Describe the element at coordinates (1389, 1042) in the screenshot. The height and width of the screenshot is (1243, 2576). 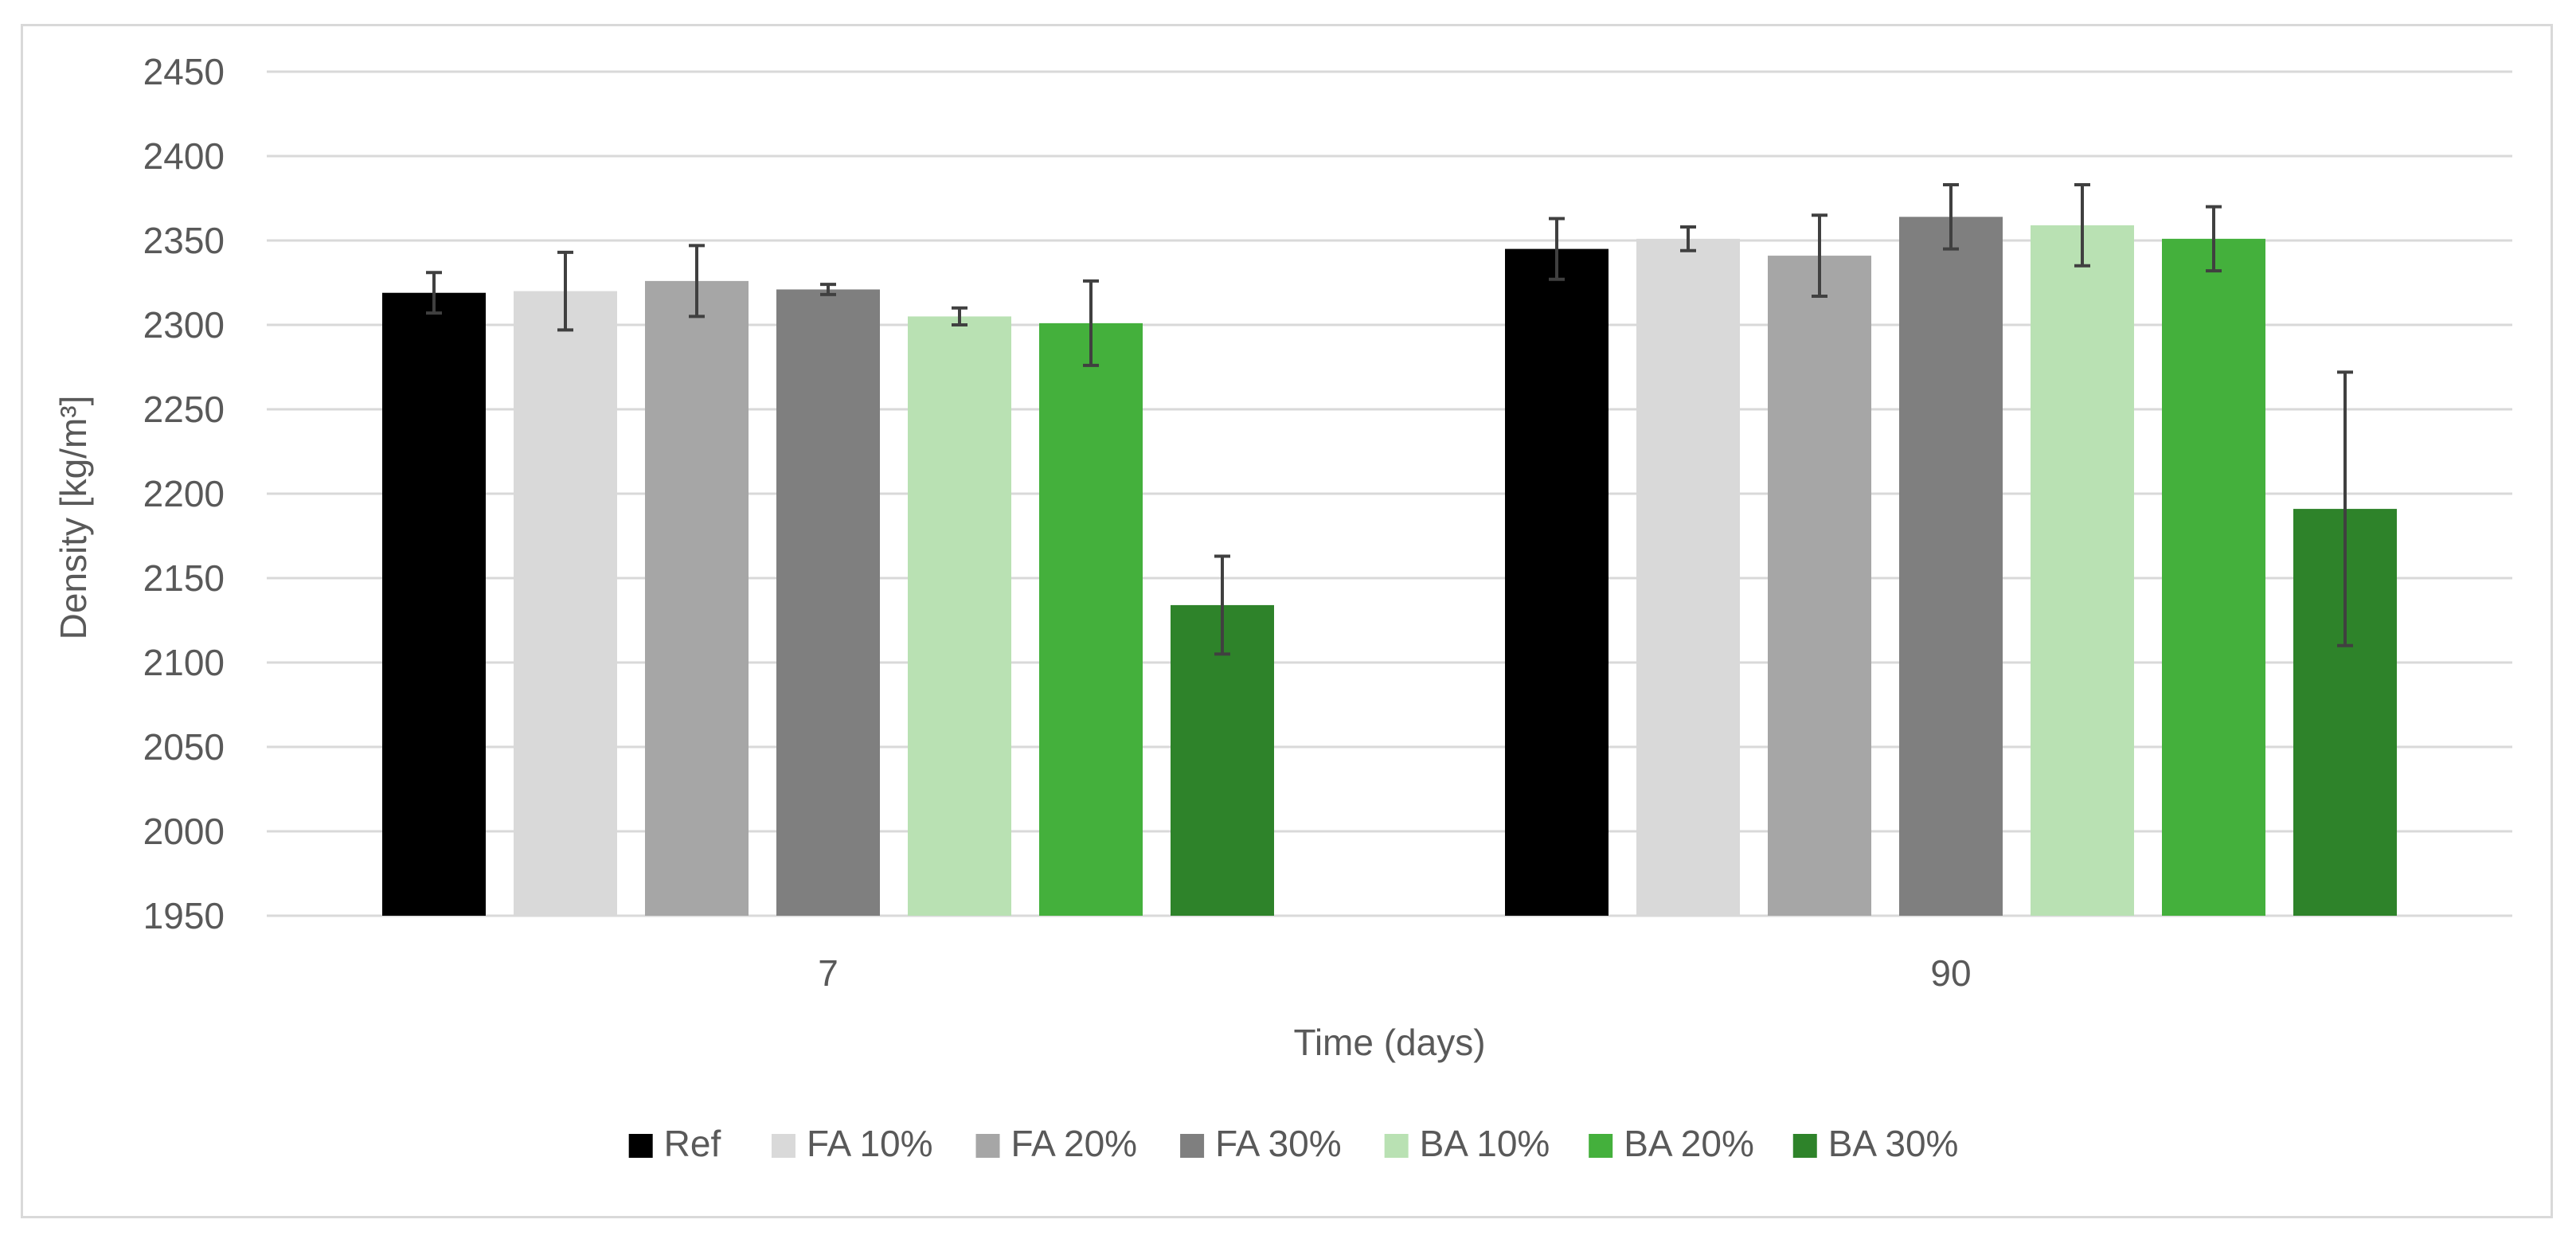
I see `x-axis-title: Time (days)` at that location.